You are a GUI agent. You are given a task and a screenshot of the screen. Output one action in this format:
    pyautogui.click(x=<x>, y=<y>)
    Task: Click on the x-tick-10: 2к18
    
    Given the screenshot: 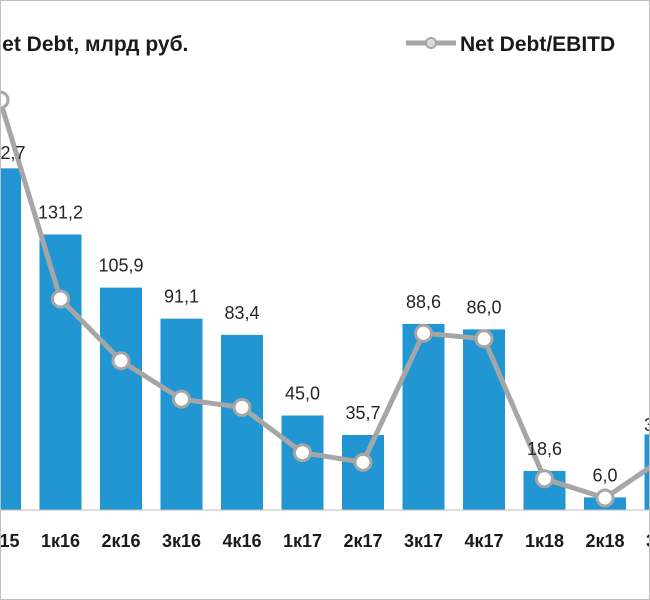 What is the action you would take?
    pyautogui.click(x=604, y=541)
    